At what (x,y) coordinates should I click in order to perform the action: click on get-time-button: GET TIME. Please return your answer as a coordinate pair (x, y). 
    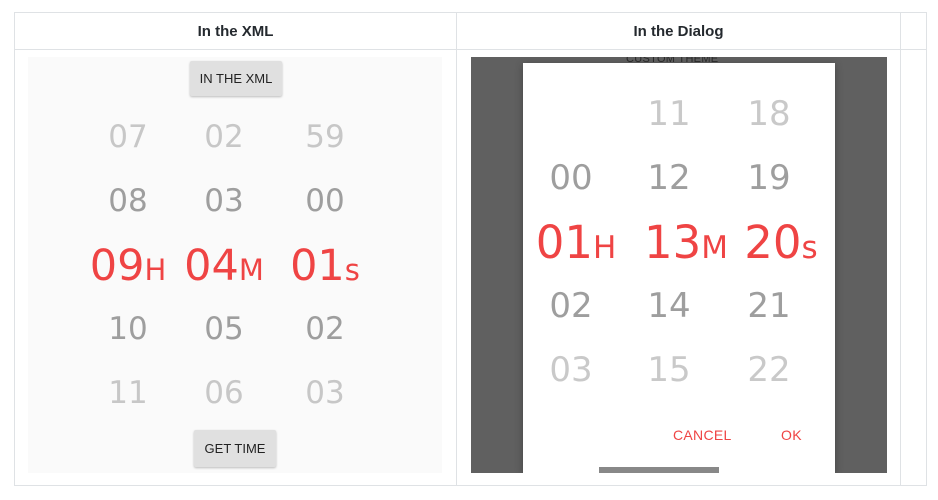
    Looking at the image, I should click on (235, 448).